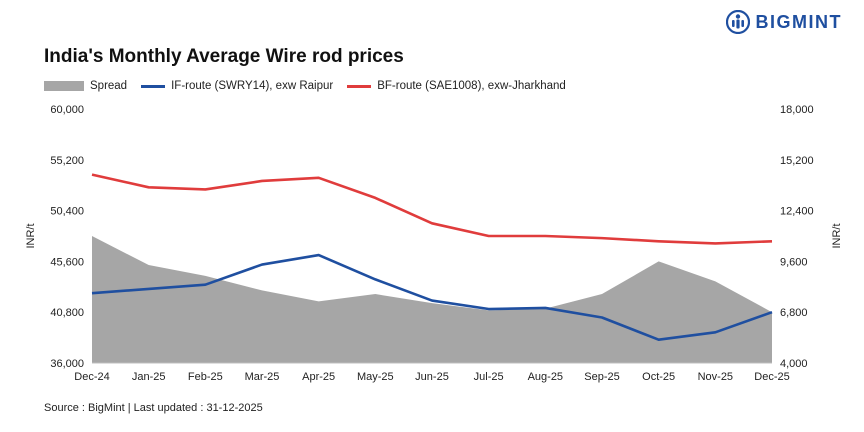 This screenshot has width=864, height=432. I want to click on x-tick-label: Oct-25, so click(658, 377).